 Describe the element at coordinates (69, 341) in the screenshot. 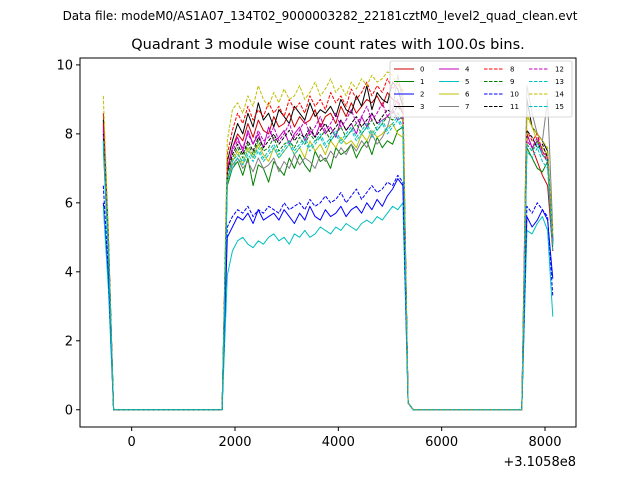

I see `y-tick-label: 2` at that location.